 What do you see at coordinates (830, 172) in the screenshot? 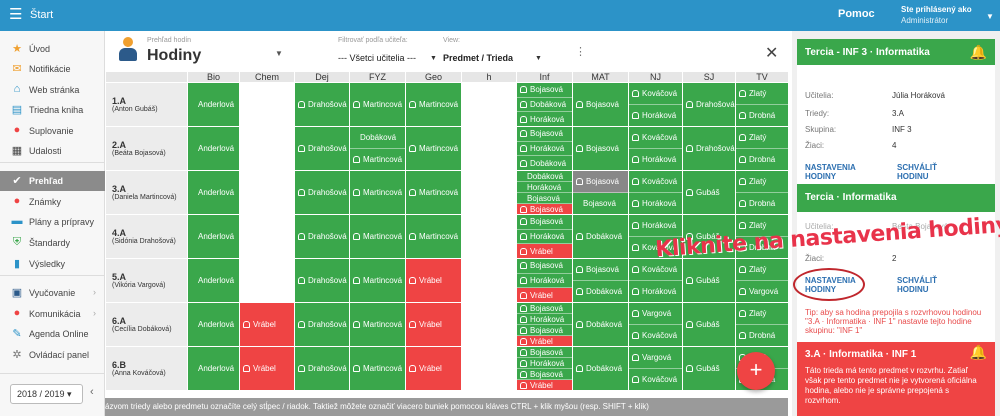
I see `lesson-settings-link: NASTAVENIA HODINY` at bounding box center [830, 172].